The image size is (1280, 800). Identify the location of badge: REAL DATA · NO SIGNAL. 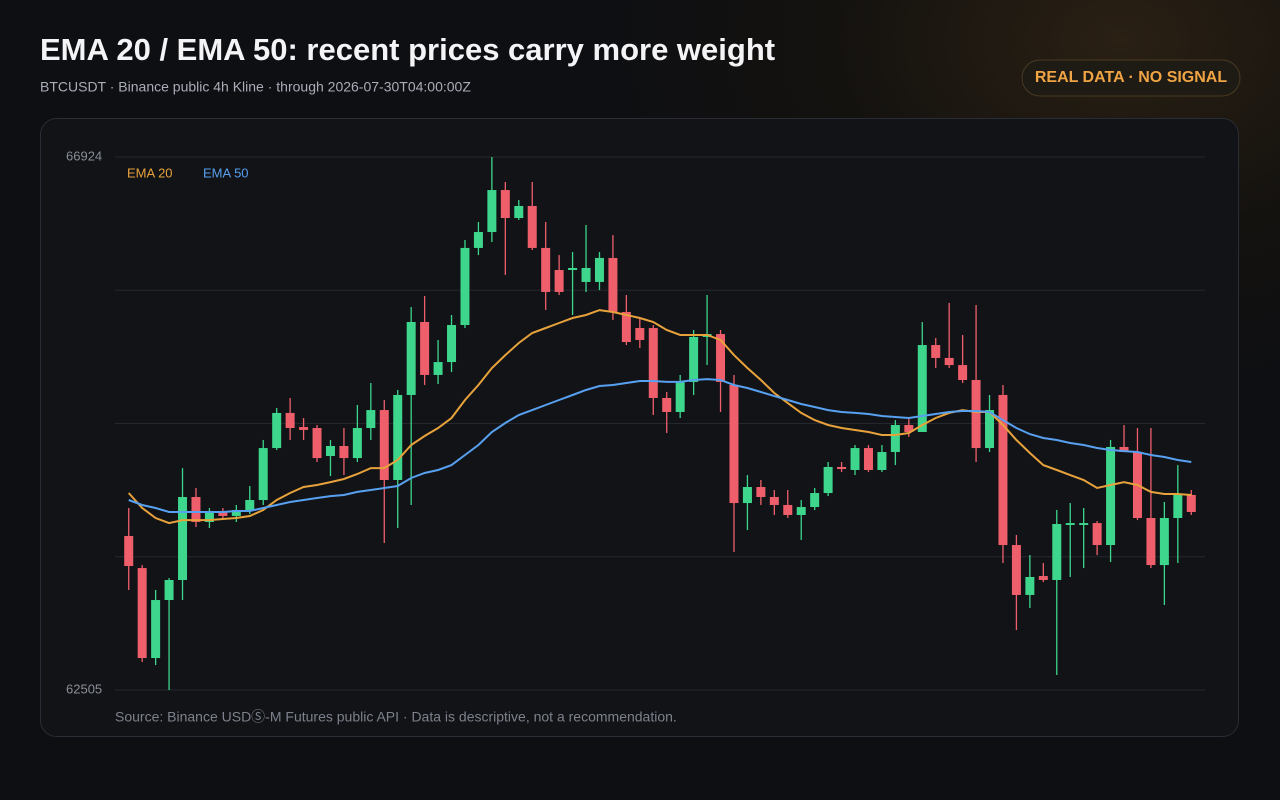
(1131, 77).